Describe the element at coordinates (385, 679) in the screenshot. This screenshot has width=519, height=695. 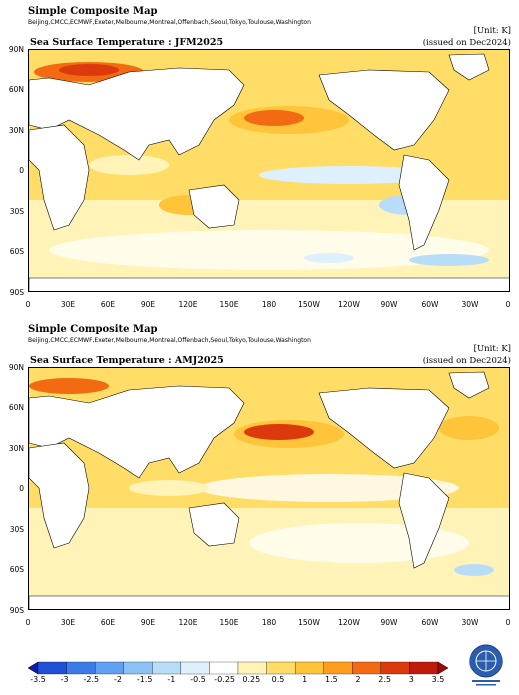
I see `colorbar-tick-label: 2.5` at that location.